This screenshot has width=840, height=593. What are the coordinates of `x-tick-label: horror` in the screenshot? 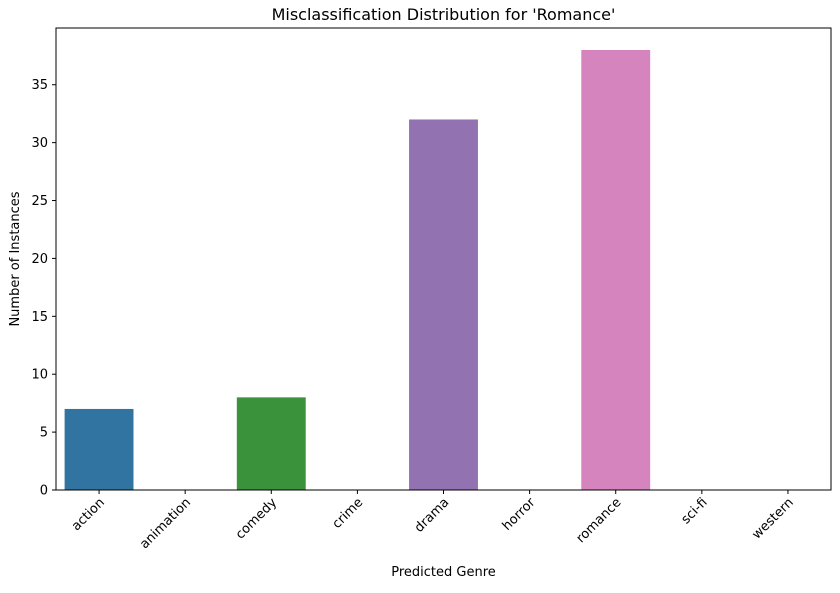 It's located at (519, 514).